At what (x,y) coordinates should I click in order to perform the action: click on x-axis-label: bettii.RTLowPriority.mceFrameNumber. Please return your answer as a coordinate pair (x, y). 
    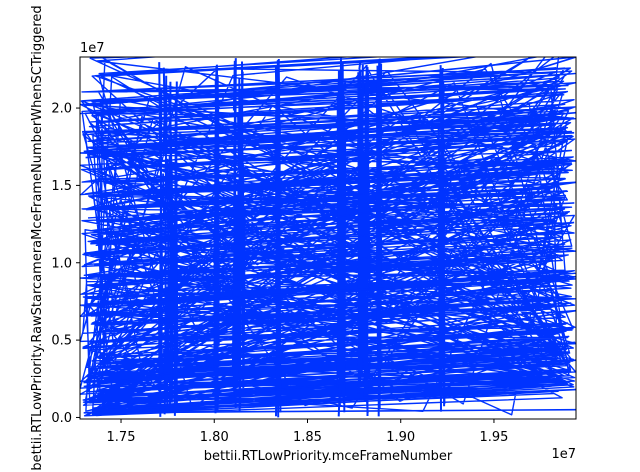
    Looking at the image, I should click on (328, 456).